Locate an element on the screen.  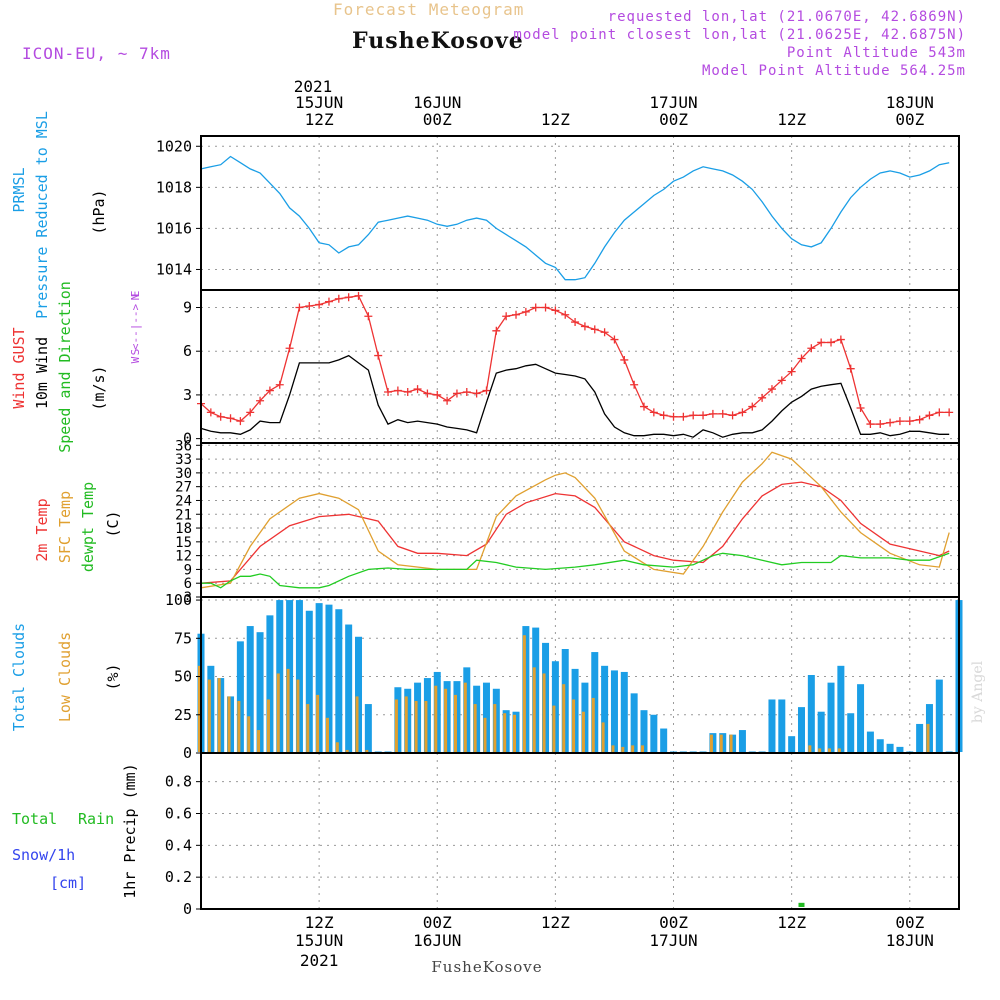
legend-rain: Rain is located at coordinates (96, 819).